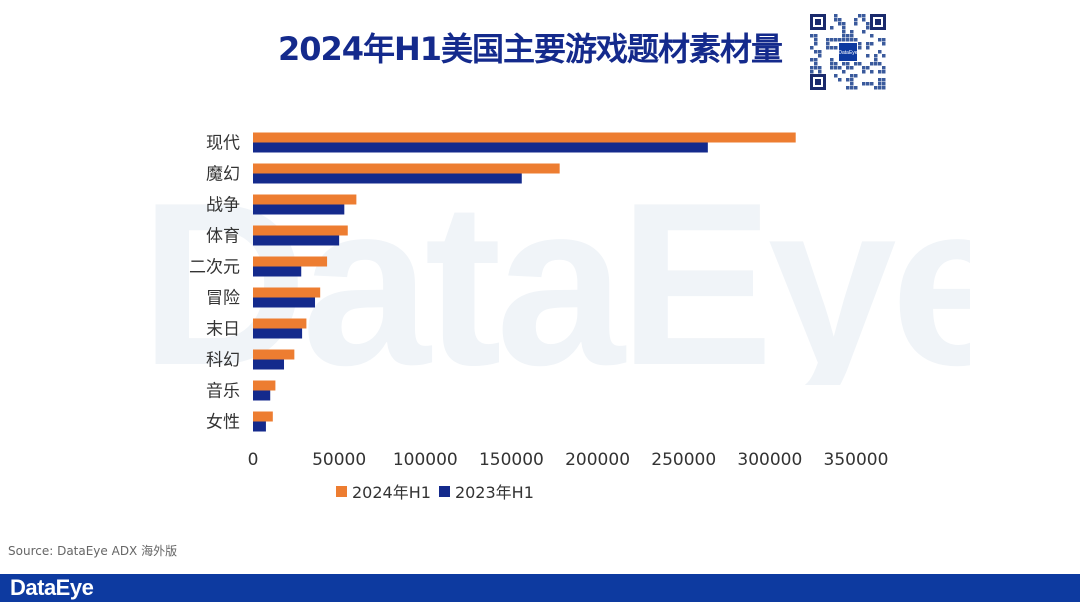 This screenshot has height=602, width=1080. Describe the element at coordinates (856, 460) in the screenshot. I see `x-tick-label: 350000` at that location.